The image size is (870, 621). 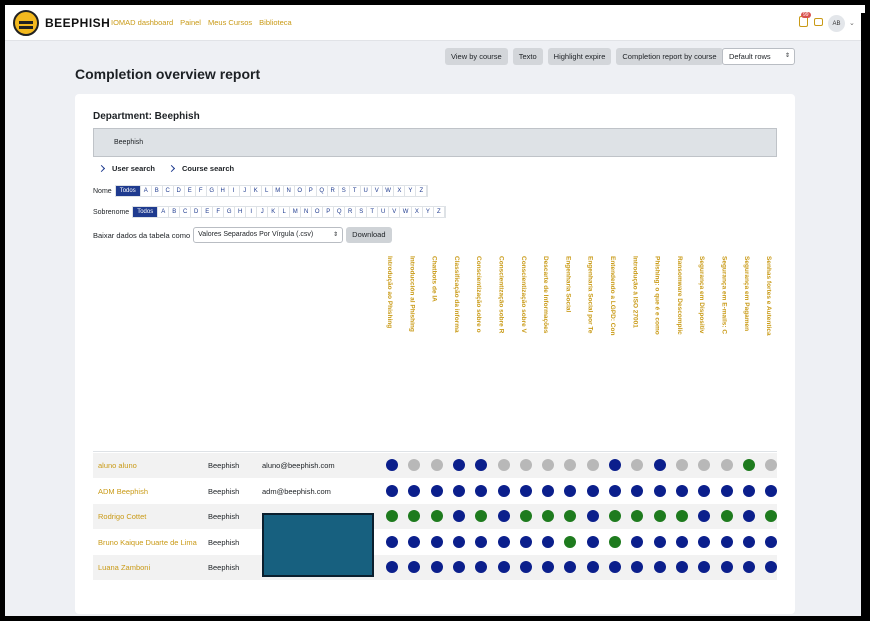 What do you see at coordinates (614, 301) in the screenshot?
I see `course-header-11: Entendendo a LGPD: Con` at bounding box center [614, 301].